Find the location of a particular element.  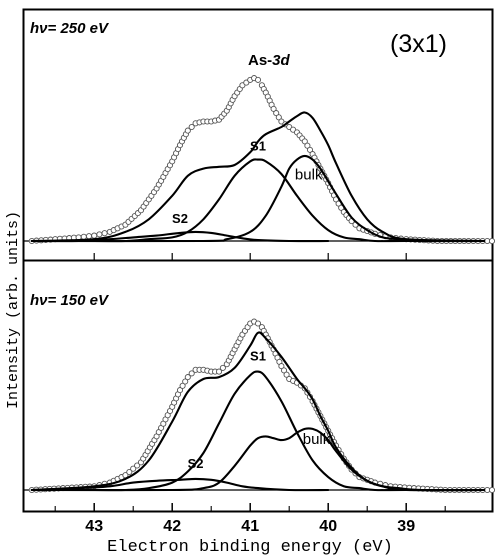

x-tick-label: 40 is located at coordinates (328, 526).